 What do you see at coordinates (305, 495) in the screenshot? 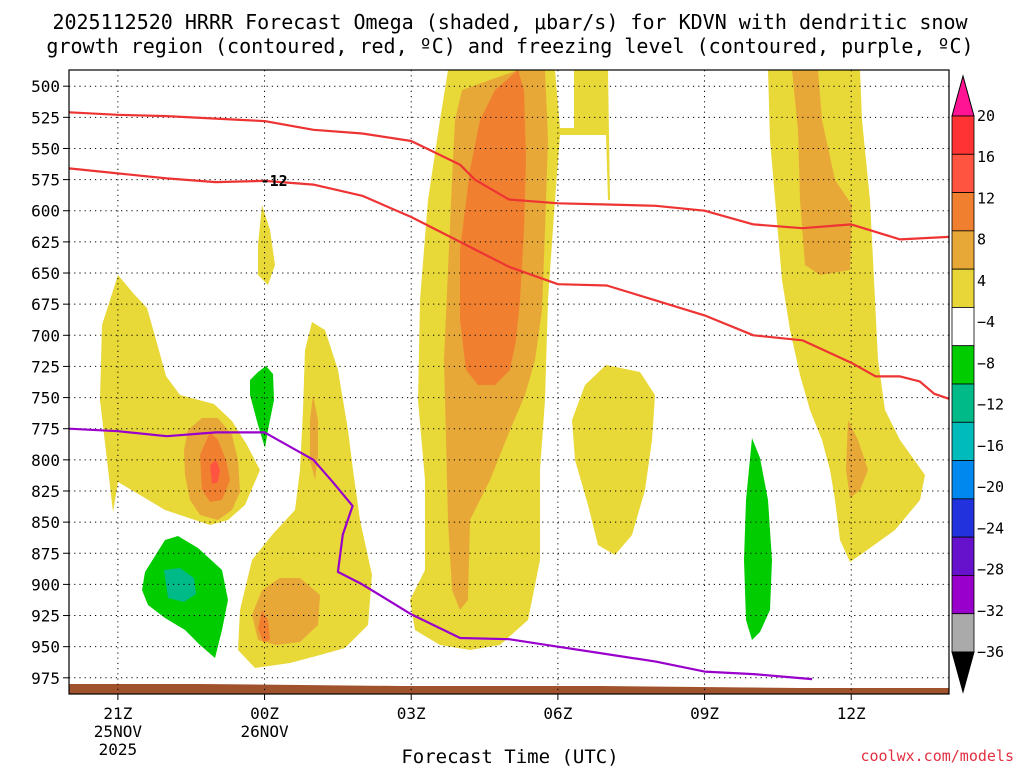
I see `omega-yellow-mid-column` at bounding box center [305, 495].